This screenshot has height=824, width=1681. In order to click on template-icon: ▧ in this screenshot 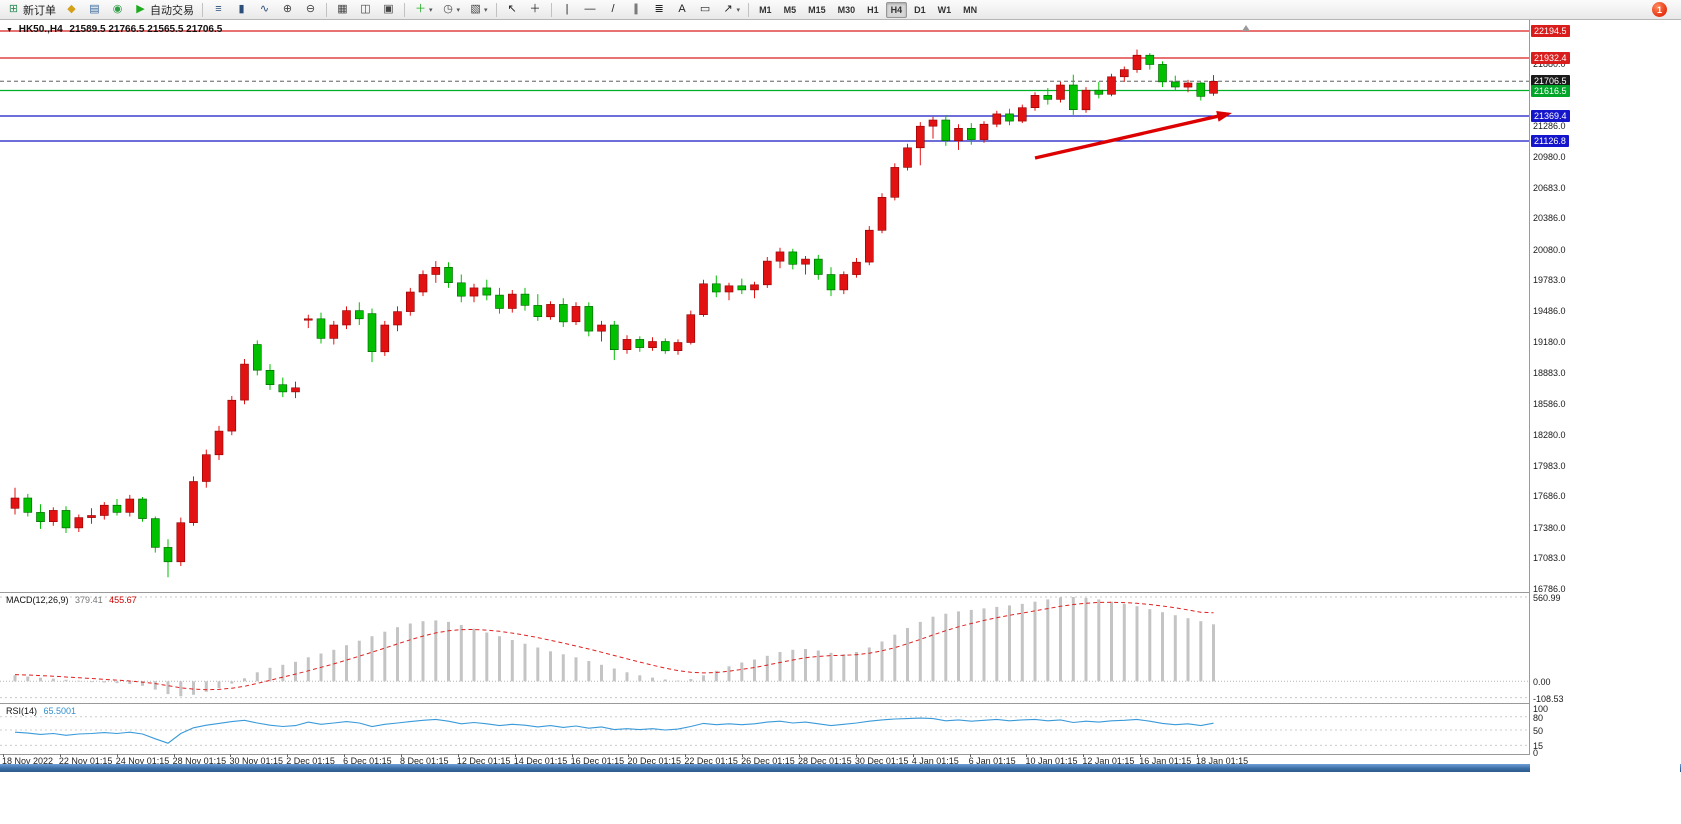, I will do `click(475, 9)`.